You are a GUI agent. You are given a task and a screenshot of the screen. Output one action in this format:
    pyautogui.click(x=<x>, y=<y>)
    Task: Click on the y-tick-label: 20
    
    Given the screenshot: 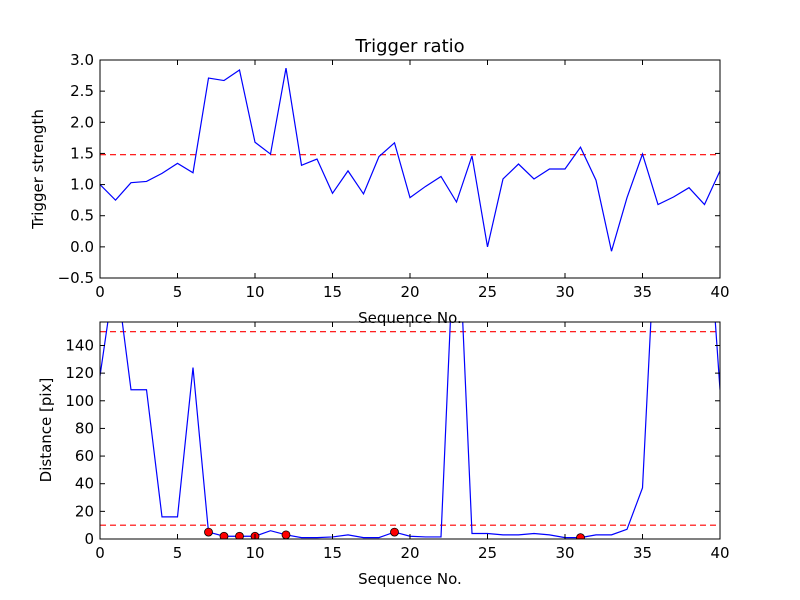 What is the action you would take?
    pyautogui.click(x=84, y=511)
    